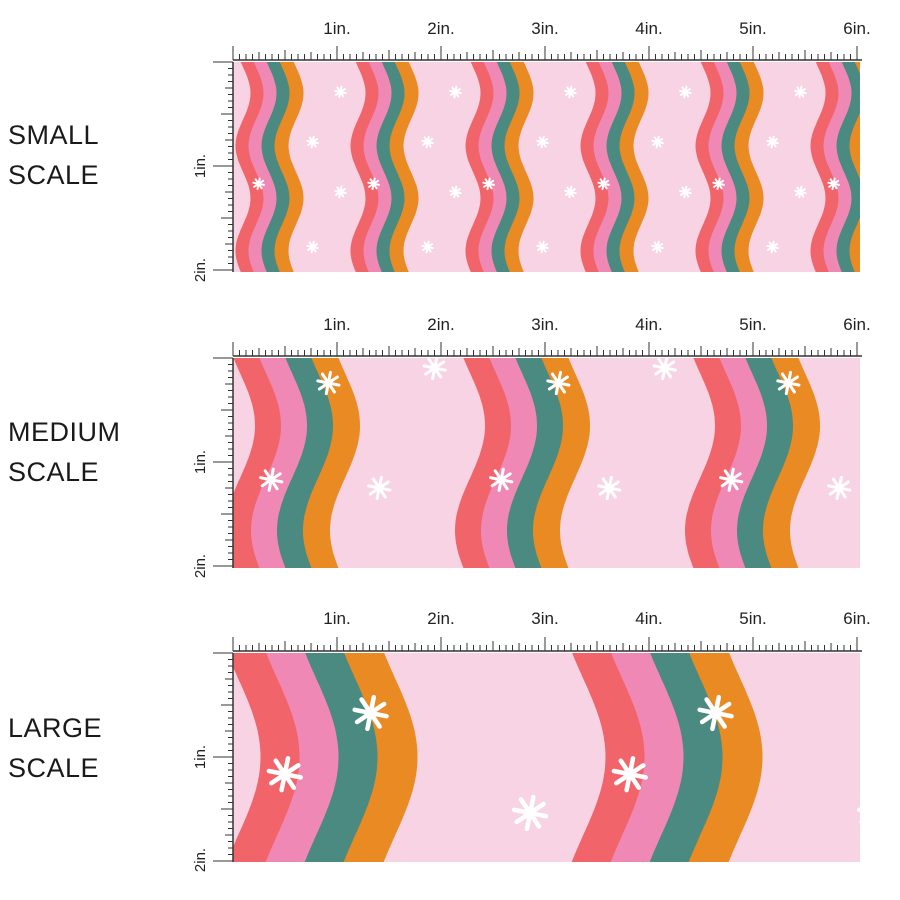 The width and height of the screenshot is (900, 900). Describe the element at coordinates (54, 472) in the screenshot. I see `scale-label-medium-line2: SCALE` at that location.